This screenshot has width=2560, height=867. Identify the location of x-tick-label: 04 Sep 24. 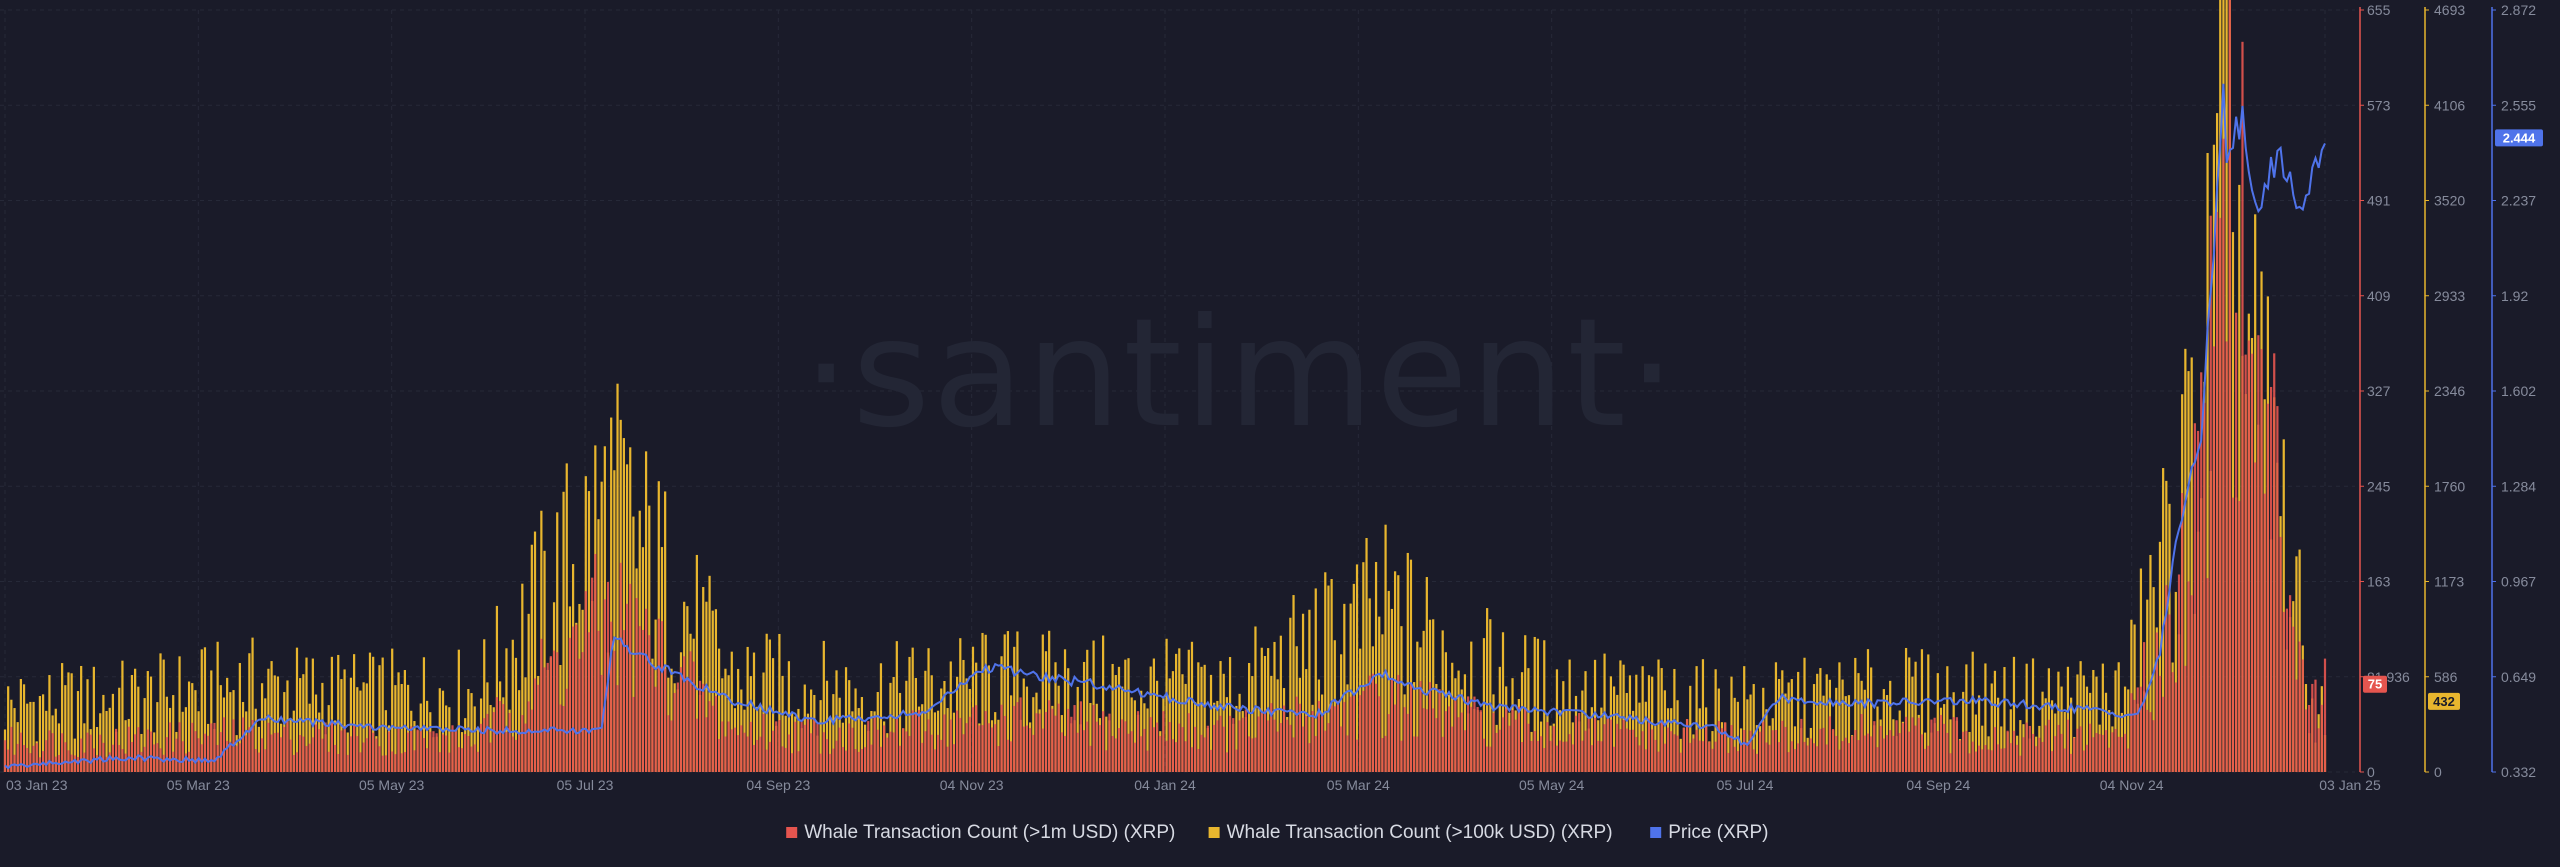
(1938, 785).